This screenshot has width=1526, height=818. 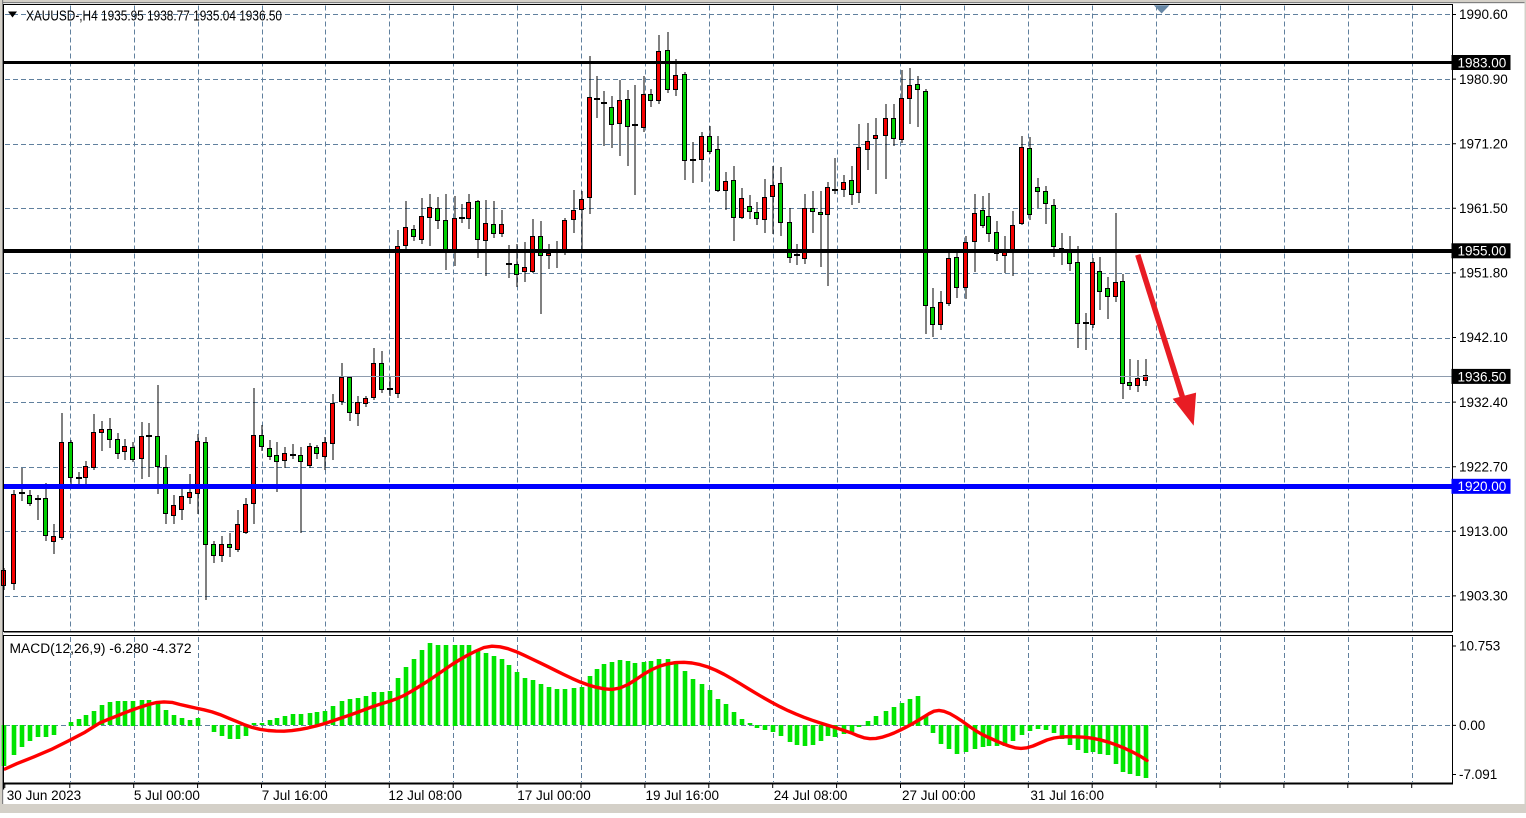 I want to click on svg-text: 31 Jul 16:00, so click(x=1067, y=795).